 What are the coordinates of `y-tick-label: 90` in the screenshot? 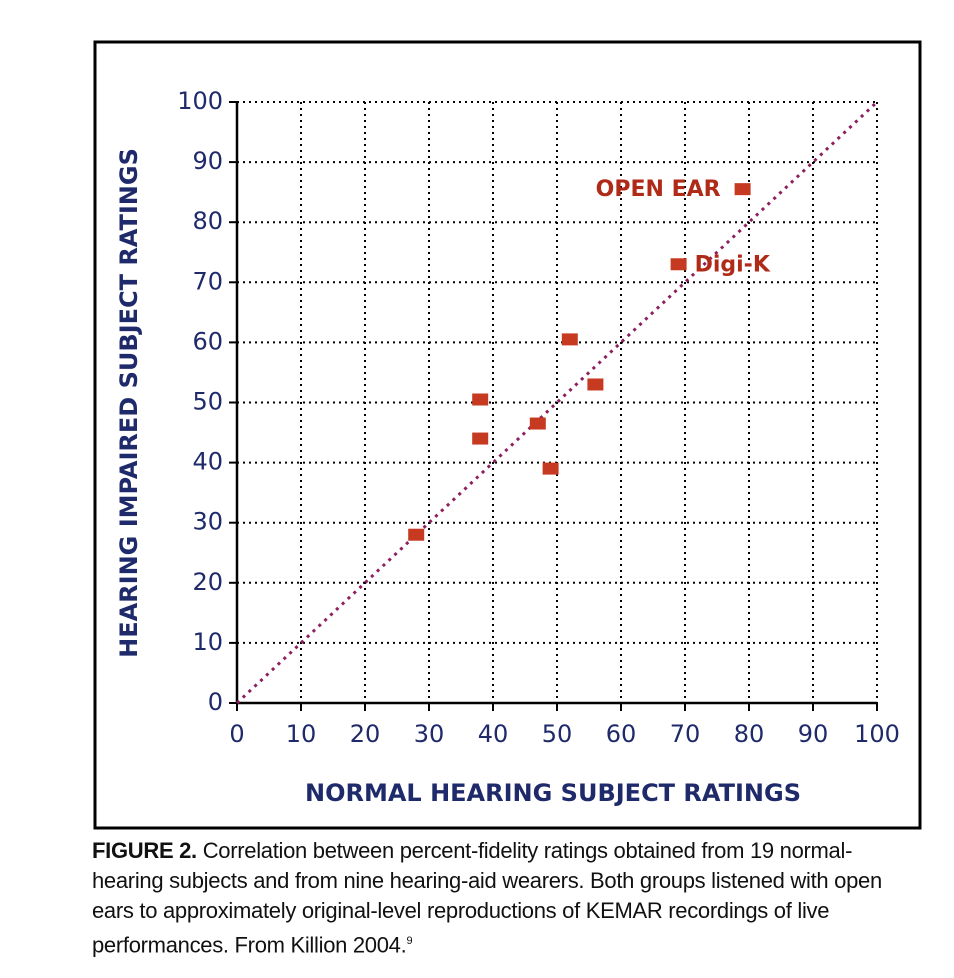 It's located at (207, 161).